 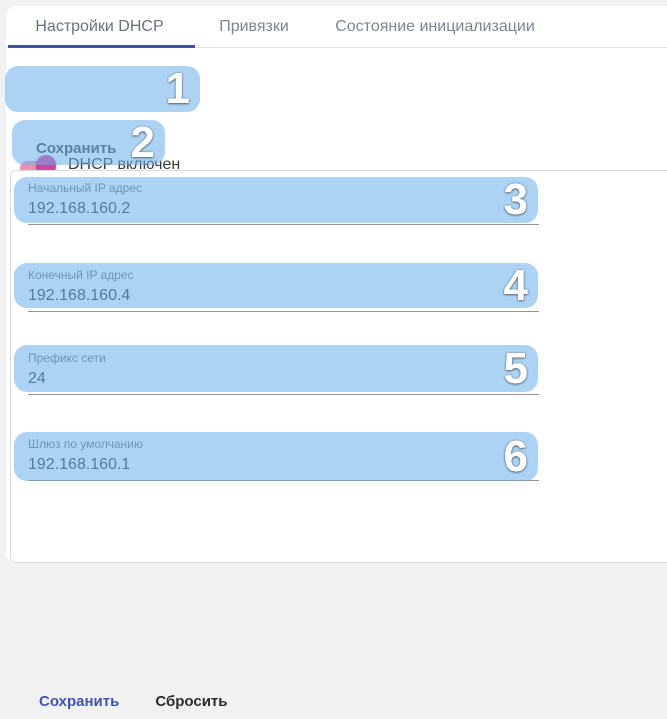 I want to click on default-gateway-field: Шлюз по умолчанию, so click(x=283, y=461).